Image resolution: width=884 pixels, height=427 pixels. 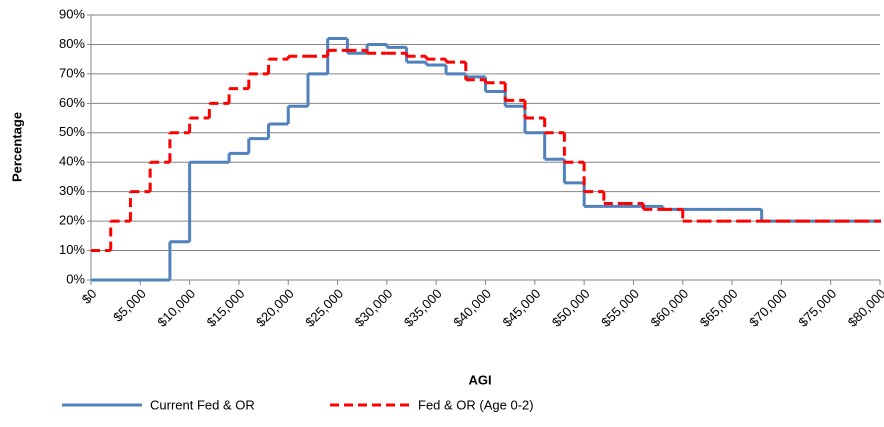 I want to click on x-tick-label: $75,000, so click(x=817, y=308).